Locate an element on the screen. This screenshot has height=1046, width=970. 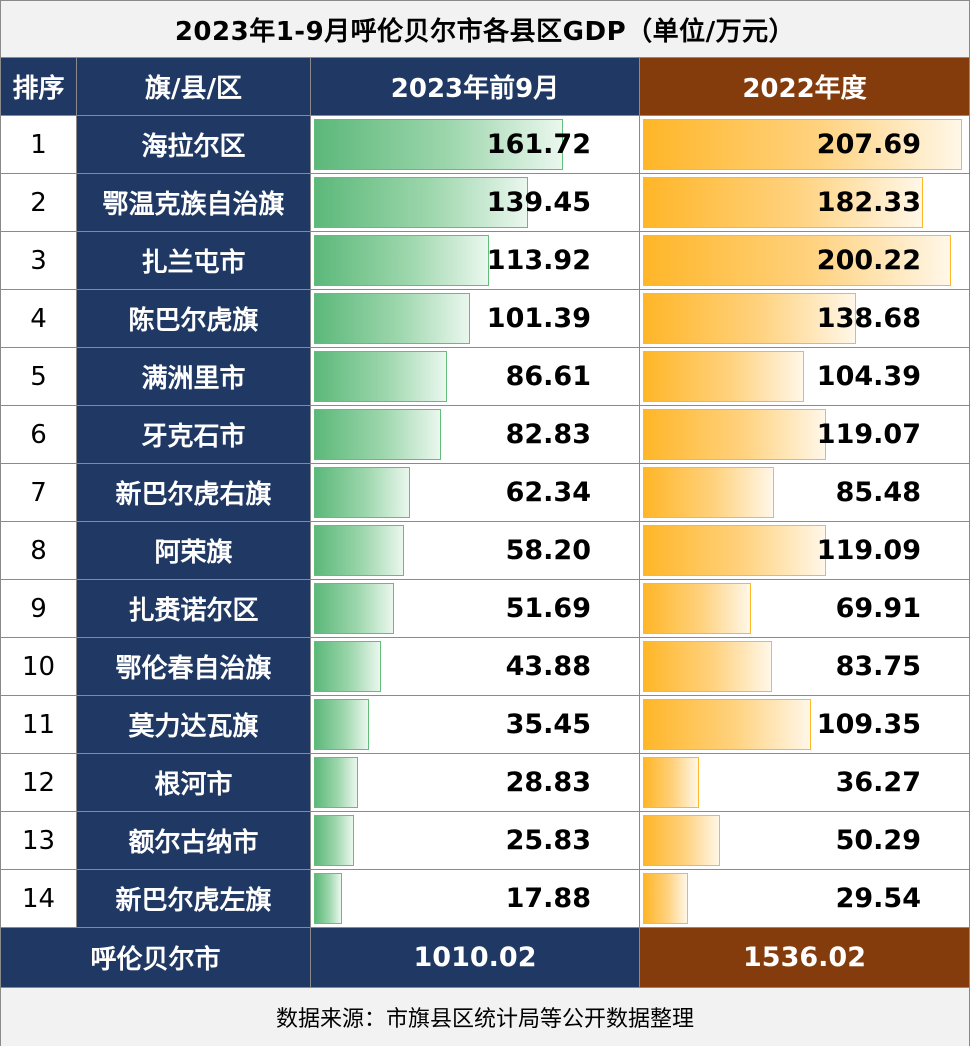
region-name: 阿荣旗 is located at coordinates (194, 551).